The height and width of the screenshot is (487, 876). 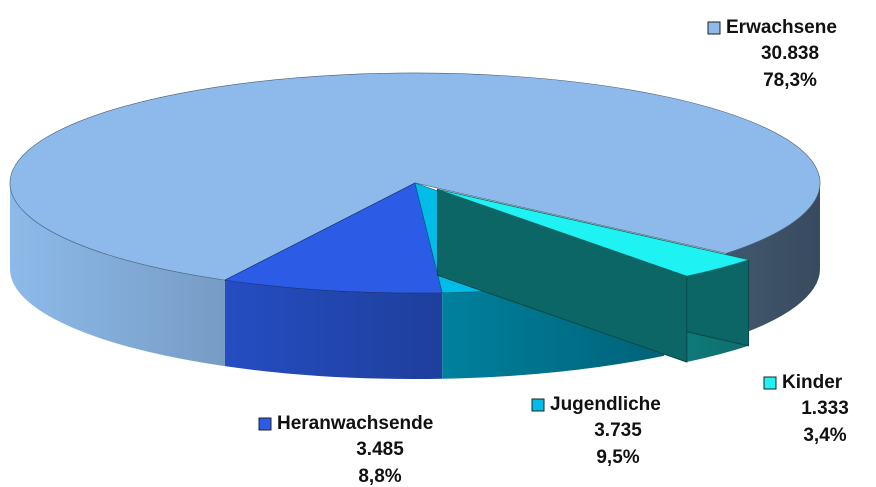 I want to click on share-label: 3,4%, so click(x=824, y=435).